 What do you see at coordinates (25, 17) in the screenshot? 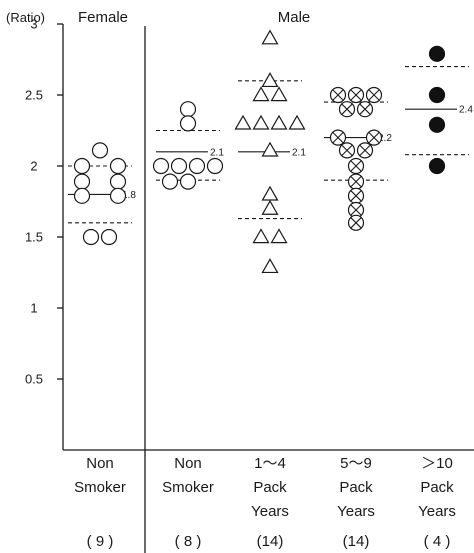
I see `y-unit-label: (Ratio)` at bounding box center [25, 17].